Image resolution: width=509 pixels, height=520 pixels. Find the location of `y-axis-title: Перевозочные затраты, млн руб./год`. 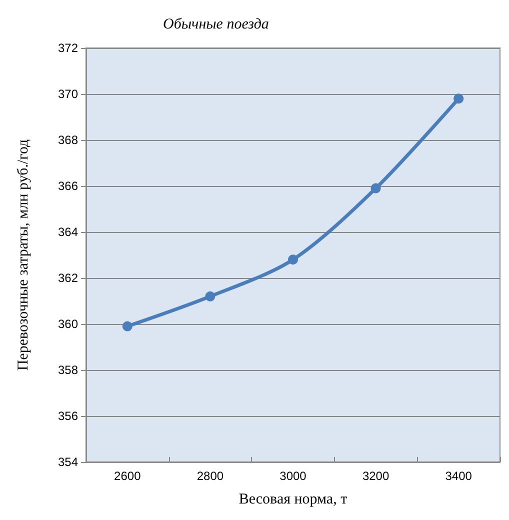

y-axis-title: Перевозочные затраты, млн руб./год is located at coordinates (24, 254).